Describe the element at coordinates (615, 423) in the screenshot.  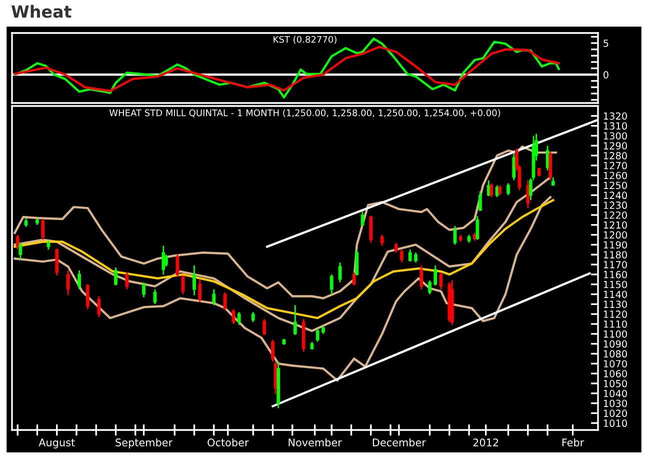
I see `y-tick-label: 1010` at that location.